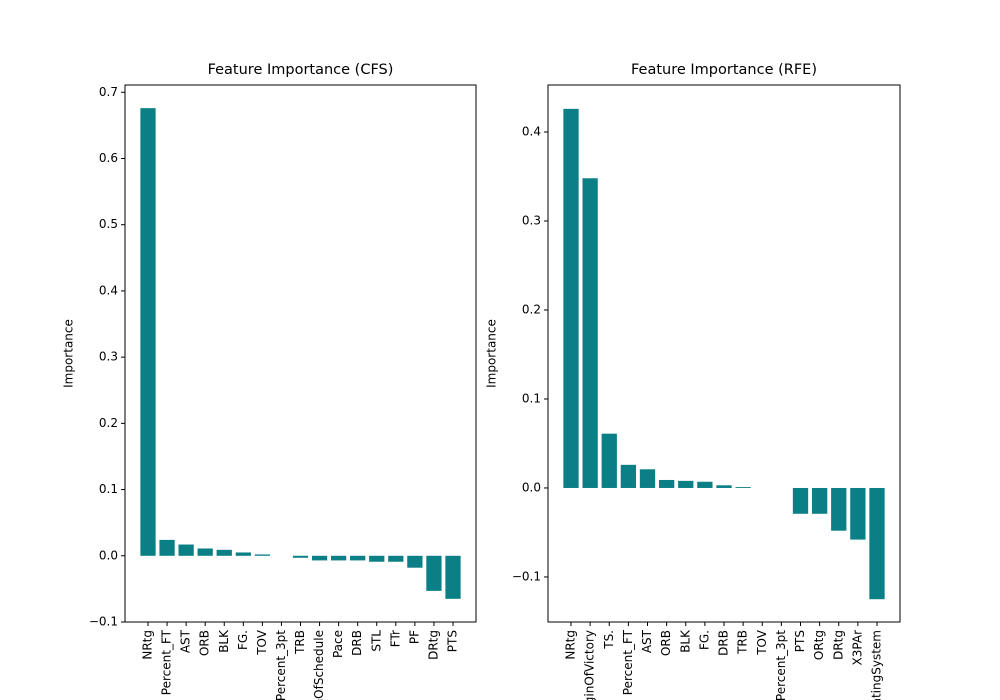  What do you see at coordinates (301, 70) in the screenshot?
I see `chart-title: Feature Importance (CFS)` at bounding box center [301, 70].